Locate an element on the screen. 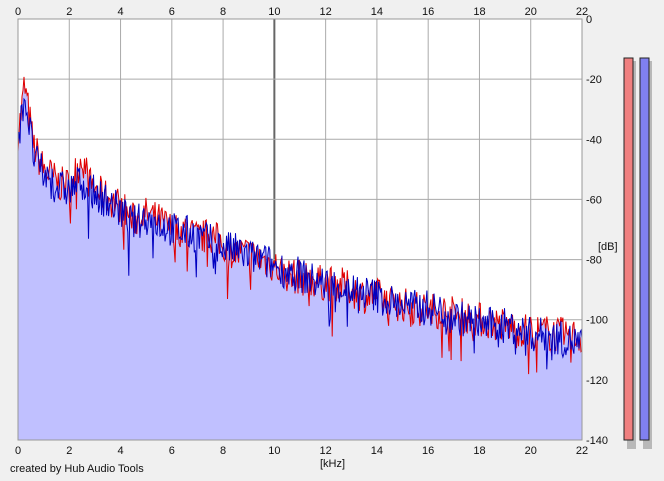 The height and width of the screenshot is (481, 664). x-tick-label-bottom: 14 is located at coordinates (377, 451).